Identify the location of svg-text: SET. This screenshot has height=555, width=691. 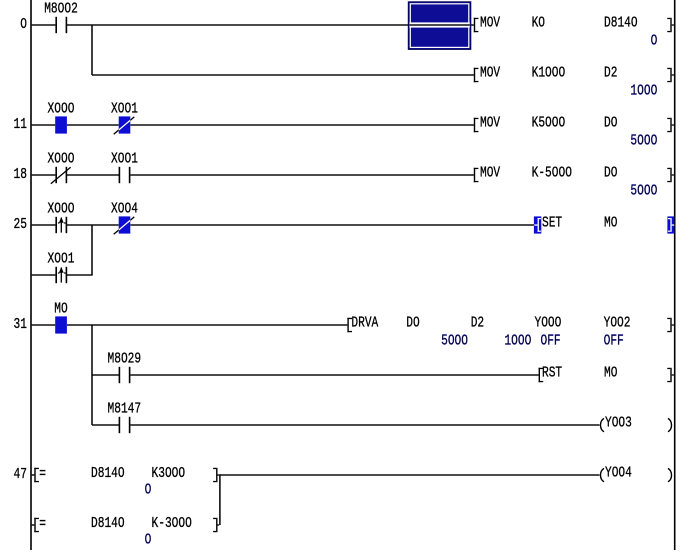
(552, 223).